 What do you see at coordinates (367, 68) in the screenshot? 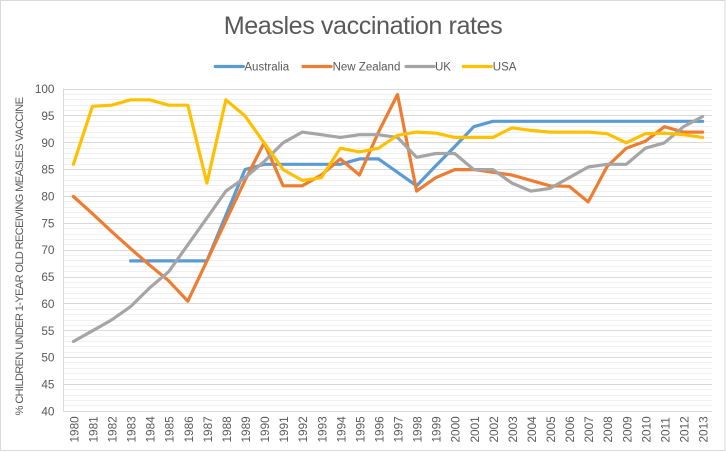
I see `svg-text: New Zealand` at bounding box center [367, 68].